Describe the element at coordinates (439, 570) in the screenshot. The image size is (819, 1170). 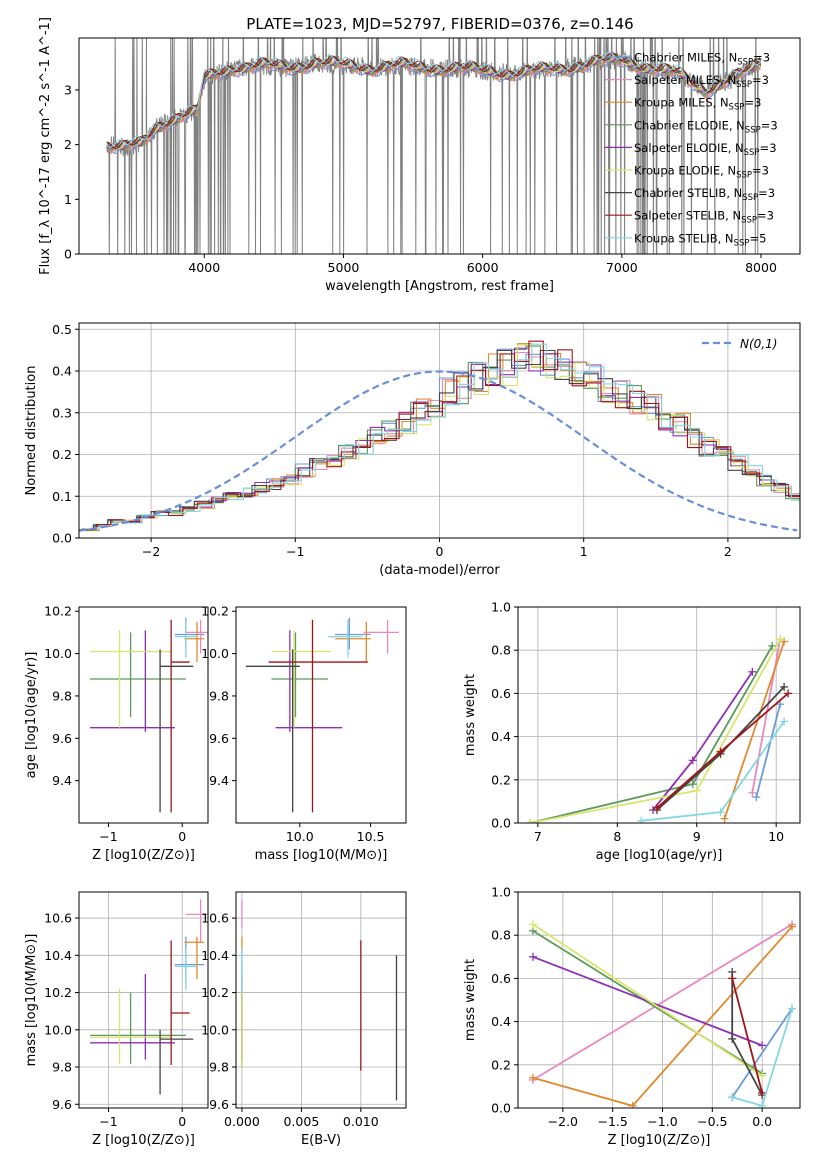
I see `x-axis-label: (data-model)/error` at that location.